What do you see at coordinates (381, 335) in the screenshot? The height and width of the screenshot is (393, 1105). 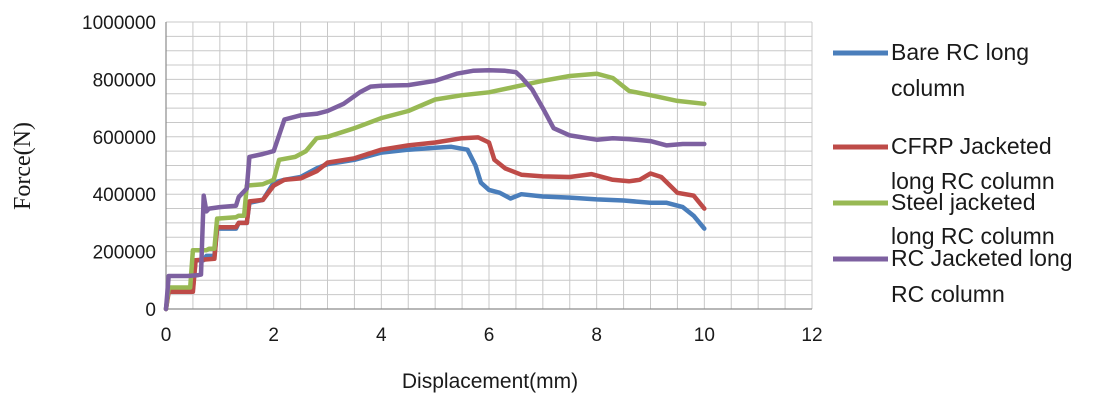 I see `x-tick-label: 4` at bounding box center [381, 335].